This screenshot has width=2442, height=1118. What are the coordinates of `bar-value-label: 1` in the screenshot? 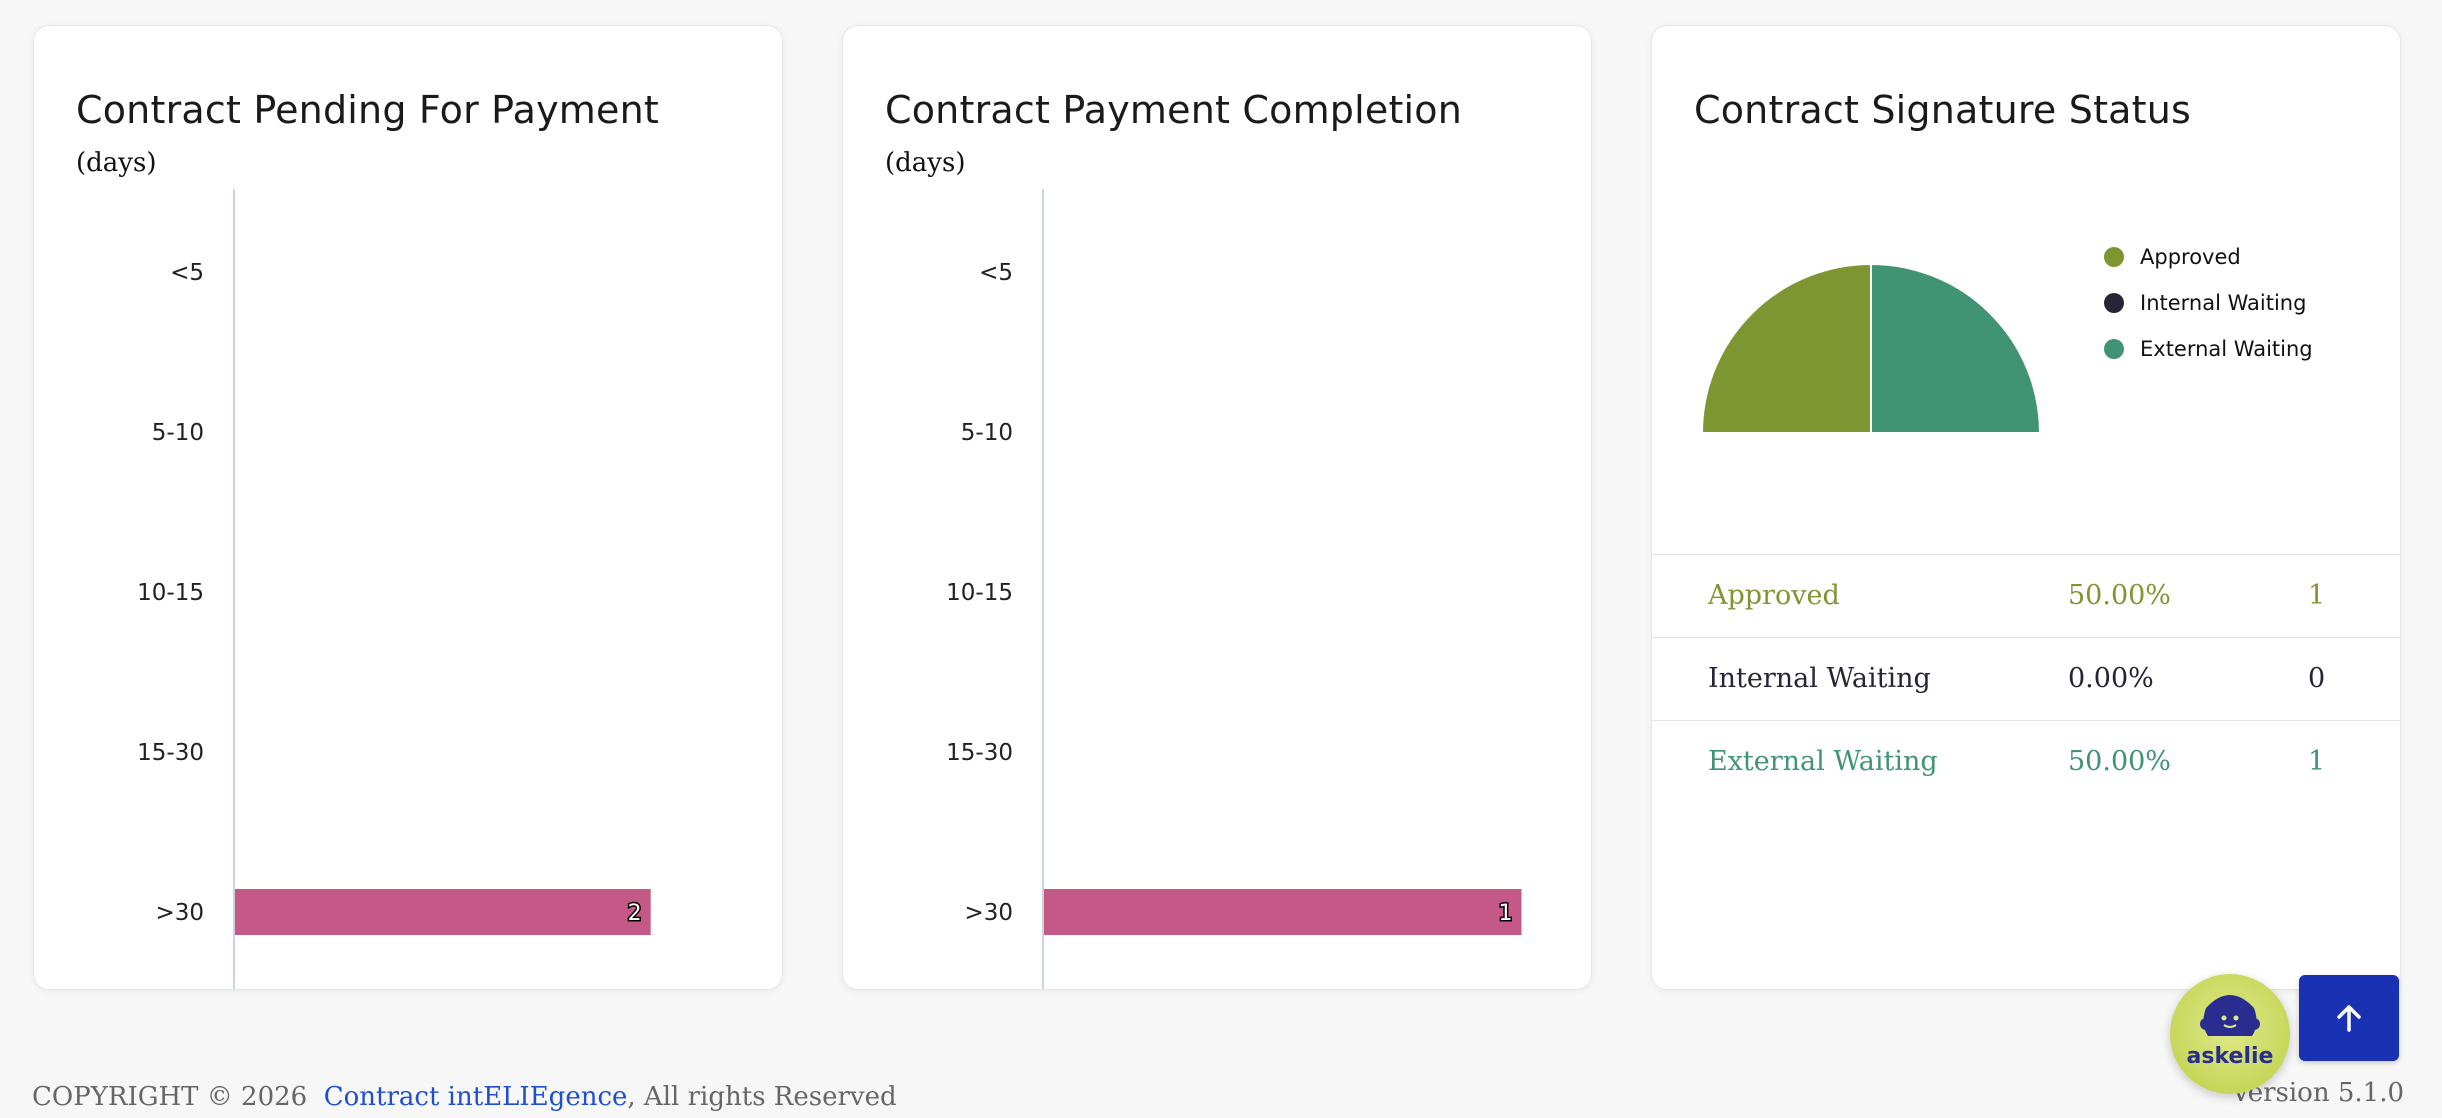 It's located at (1505, 913).